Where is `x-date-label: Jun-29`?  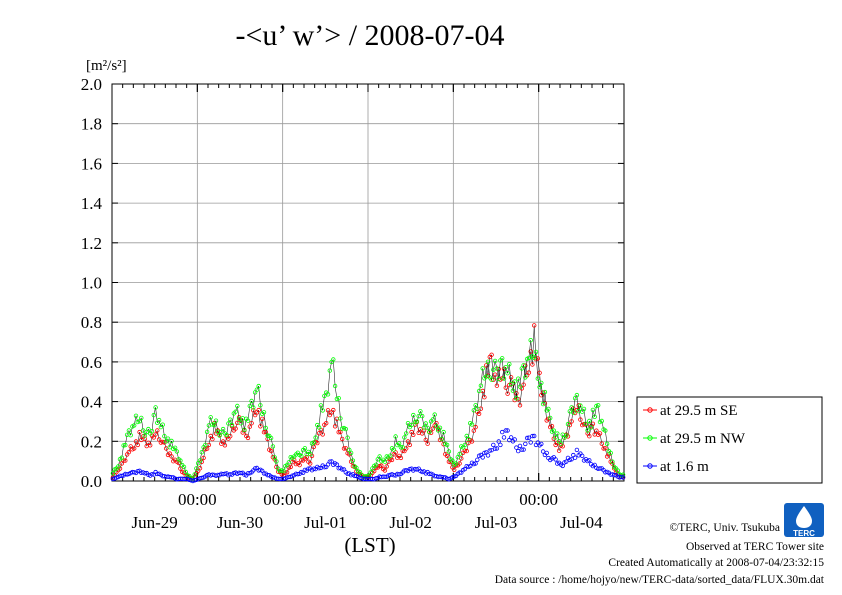 x-date-label: Jun-29 is located at coordinates (155, 522).